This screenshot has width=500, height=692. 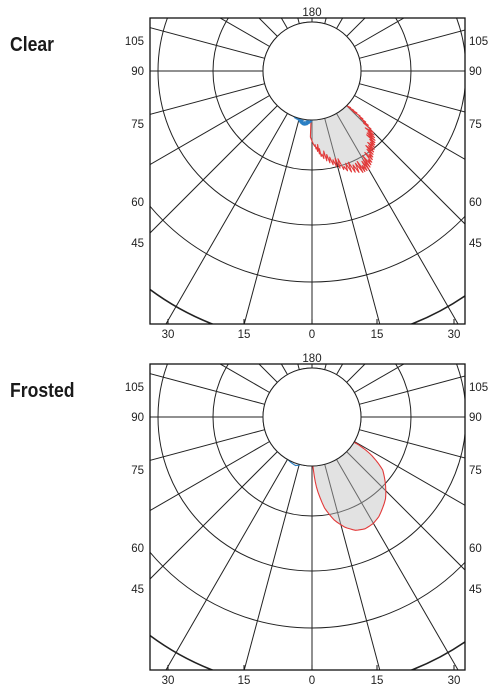 What do you see at coordinates (42, 391) in the screenshot?
I see `panel-label-frosted: Frosted` at bounding box center [42, 391].